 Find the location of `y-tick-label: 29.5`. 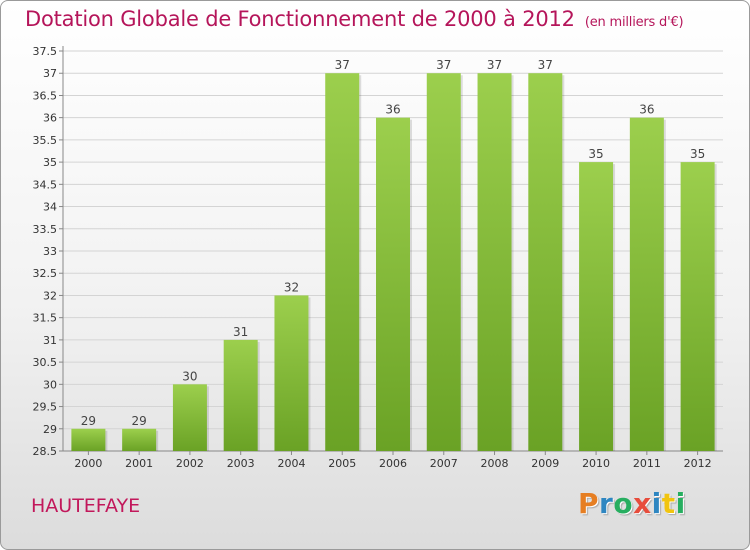

y-tick-label: 29.5 is located at coordinates (45, 407).